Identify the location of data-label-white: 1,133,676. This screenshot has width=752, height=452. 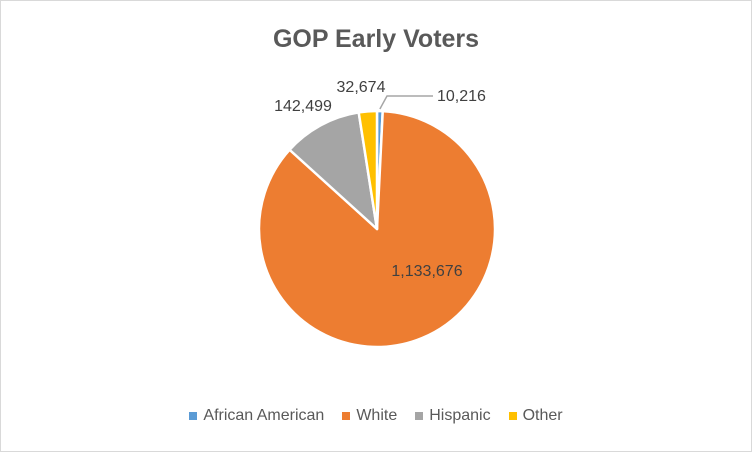
(426, 271).